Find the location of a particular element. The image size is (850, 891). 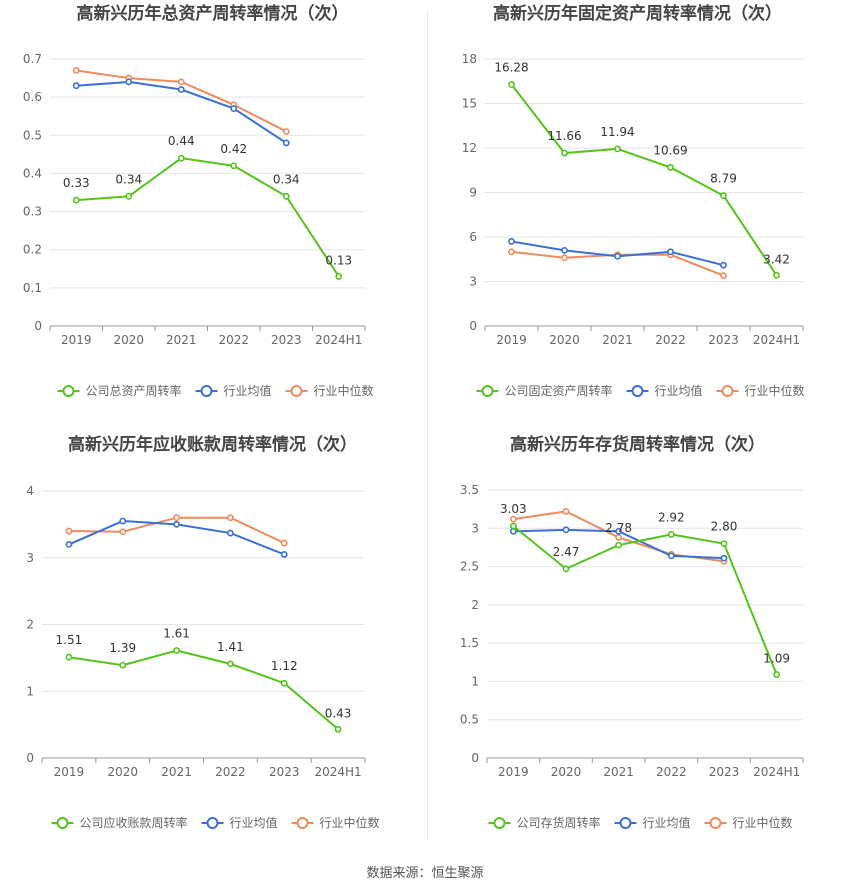

x-tick-label: 2019 is located at coordinates (513, 772).